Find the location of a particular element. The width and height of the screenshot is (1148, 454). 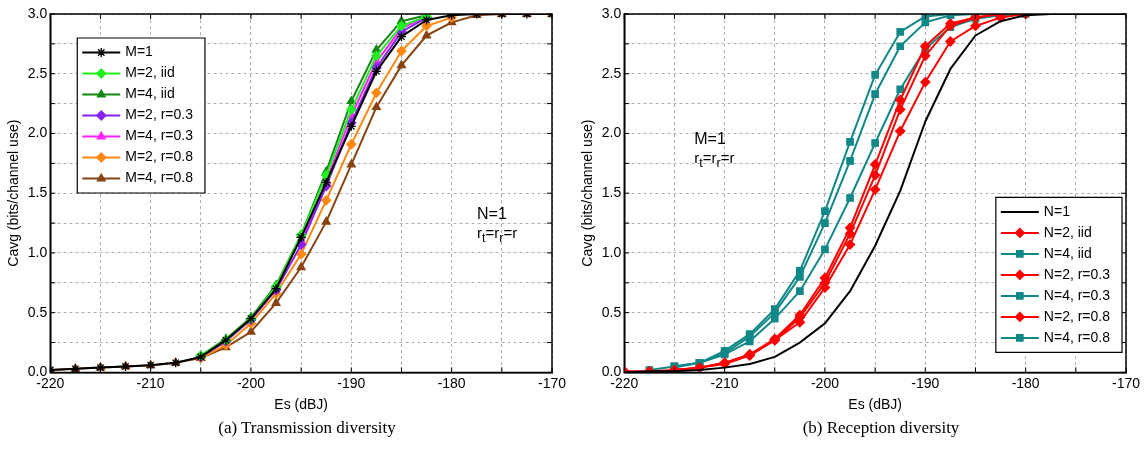

legend-label: N=4, r=0.8 is located at coordinates (1077, 336).